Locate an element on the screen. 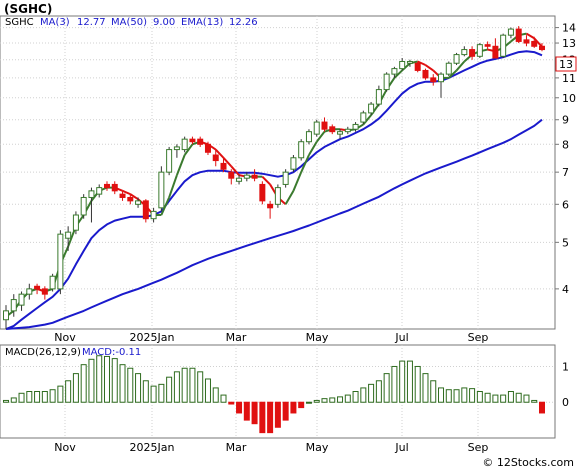 The image size is (580, 471). price-y-tick-label: 11 is located at coordinates (569, 78).